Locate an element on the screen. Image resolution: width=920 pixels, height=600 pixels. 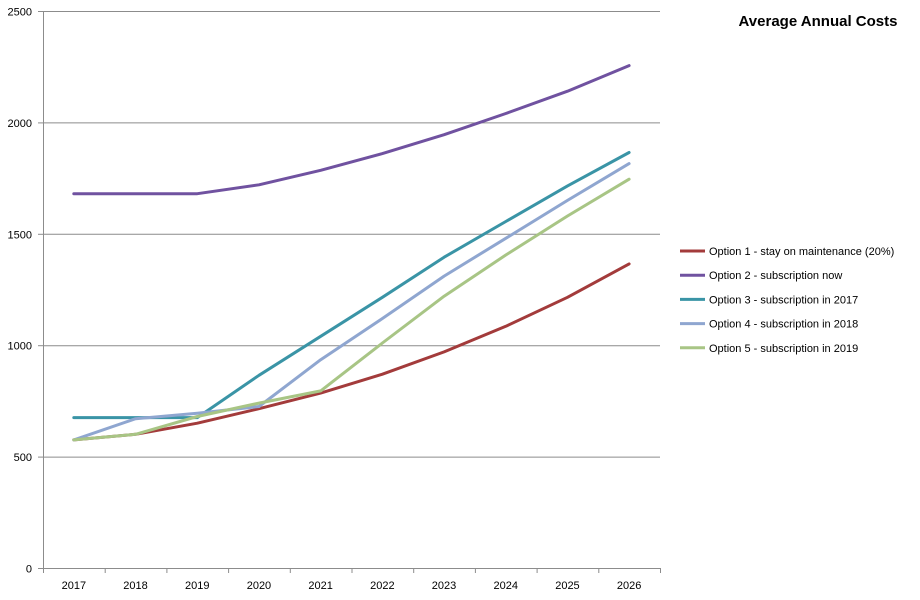
x-tick-label: 2025 is located at coordinates (567, 586).